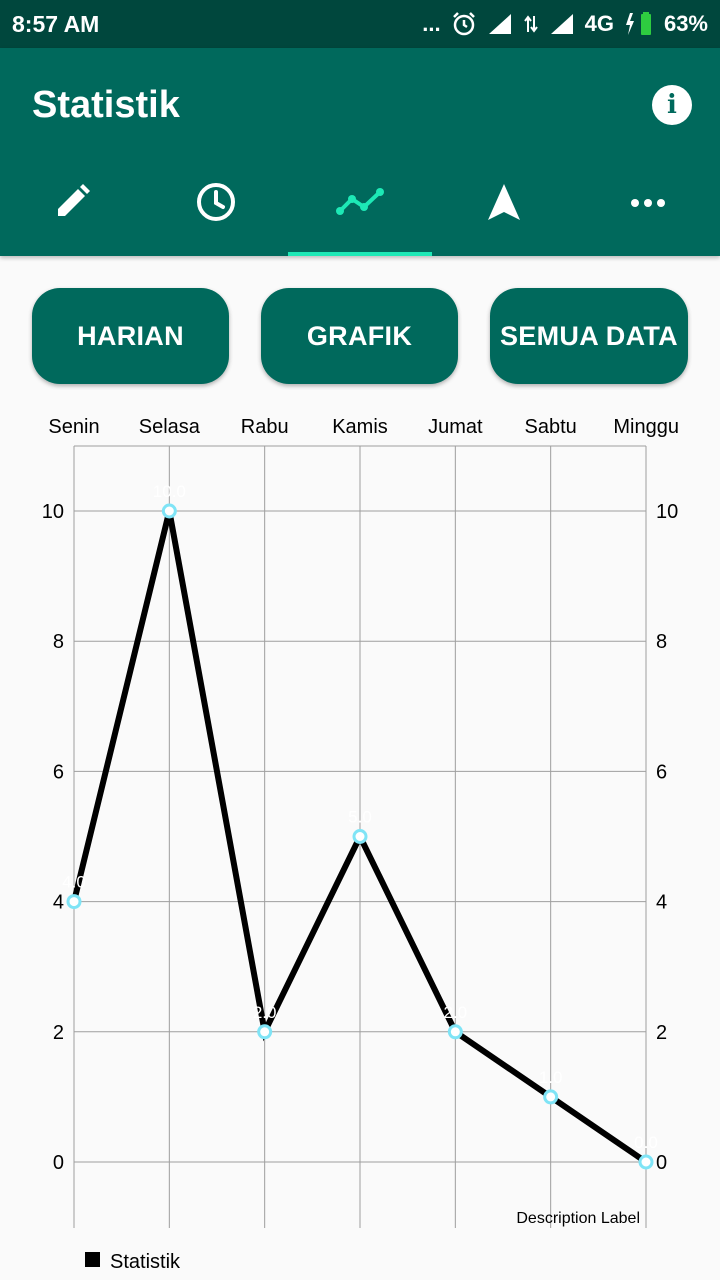 This screenshot has height=1280, width=720. I want to click on clock-icon, so click(216, 204).